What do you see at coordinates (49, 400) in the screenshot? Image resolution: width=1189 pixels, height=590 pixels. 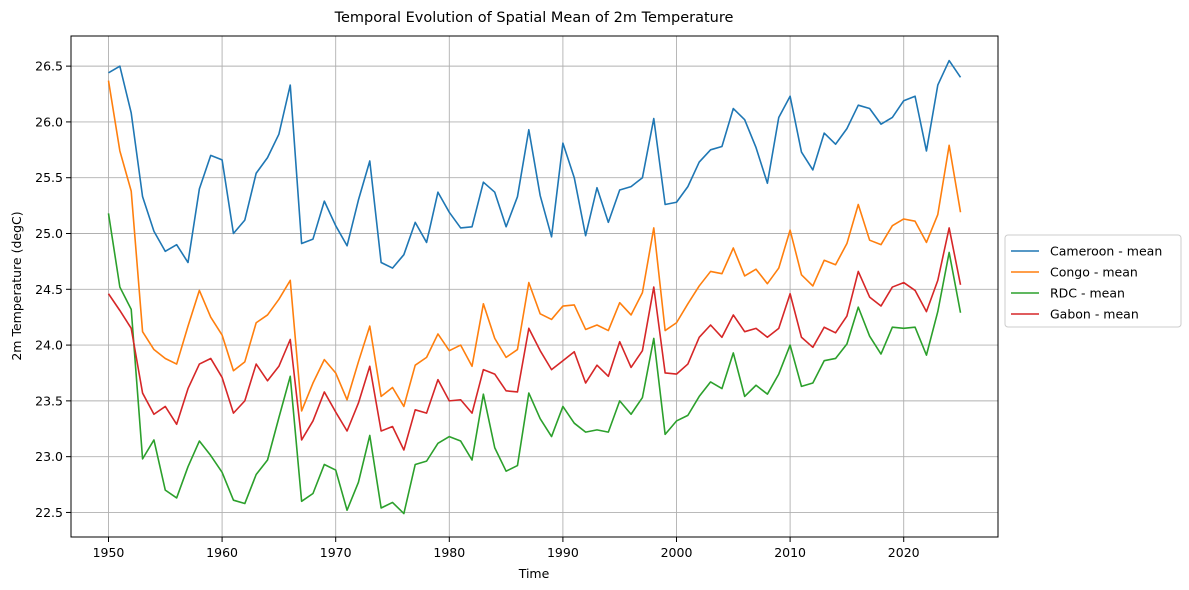 I see `y-tick-label: 23.5` at bounding box center [49, 400].